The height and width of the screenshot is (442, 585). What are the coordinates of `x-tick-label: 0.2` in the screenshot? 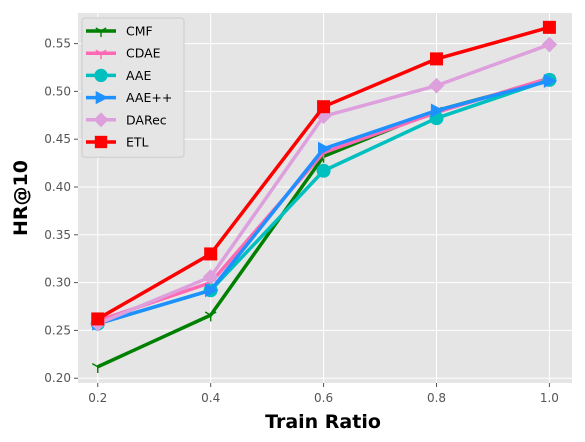 It's located at (97, 398).